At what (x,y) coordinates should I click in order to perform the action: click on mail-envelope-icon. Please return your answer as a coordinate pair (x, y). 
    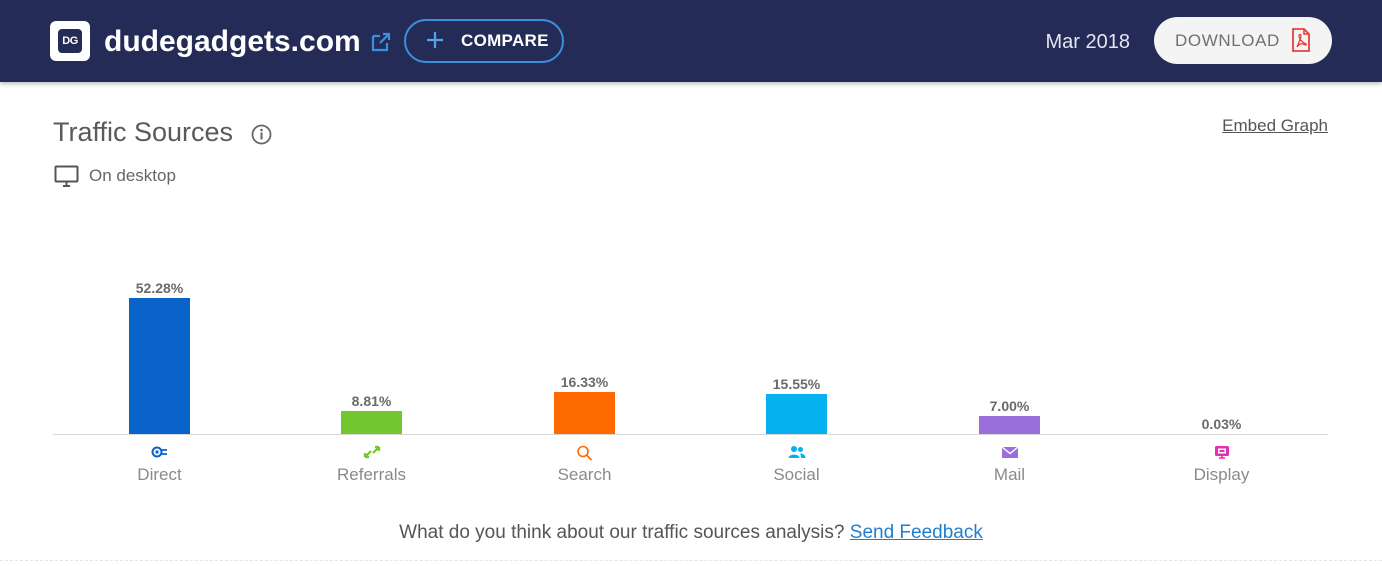
    Looking at the image, I should click on (1010, 452).